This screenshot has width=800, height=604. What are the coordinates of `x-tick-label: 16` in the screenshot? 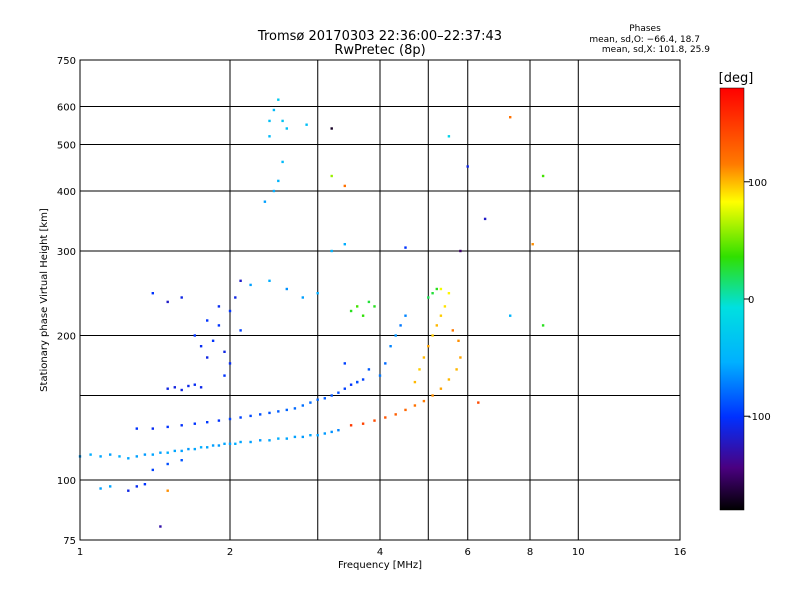 It's located at (680, 552).